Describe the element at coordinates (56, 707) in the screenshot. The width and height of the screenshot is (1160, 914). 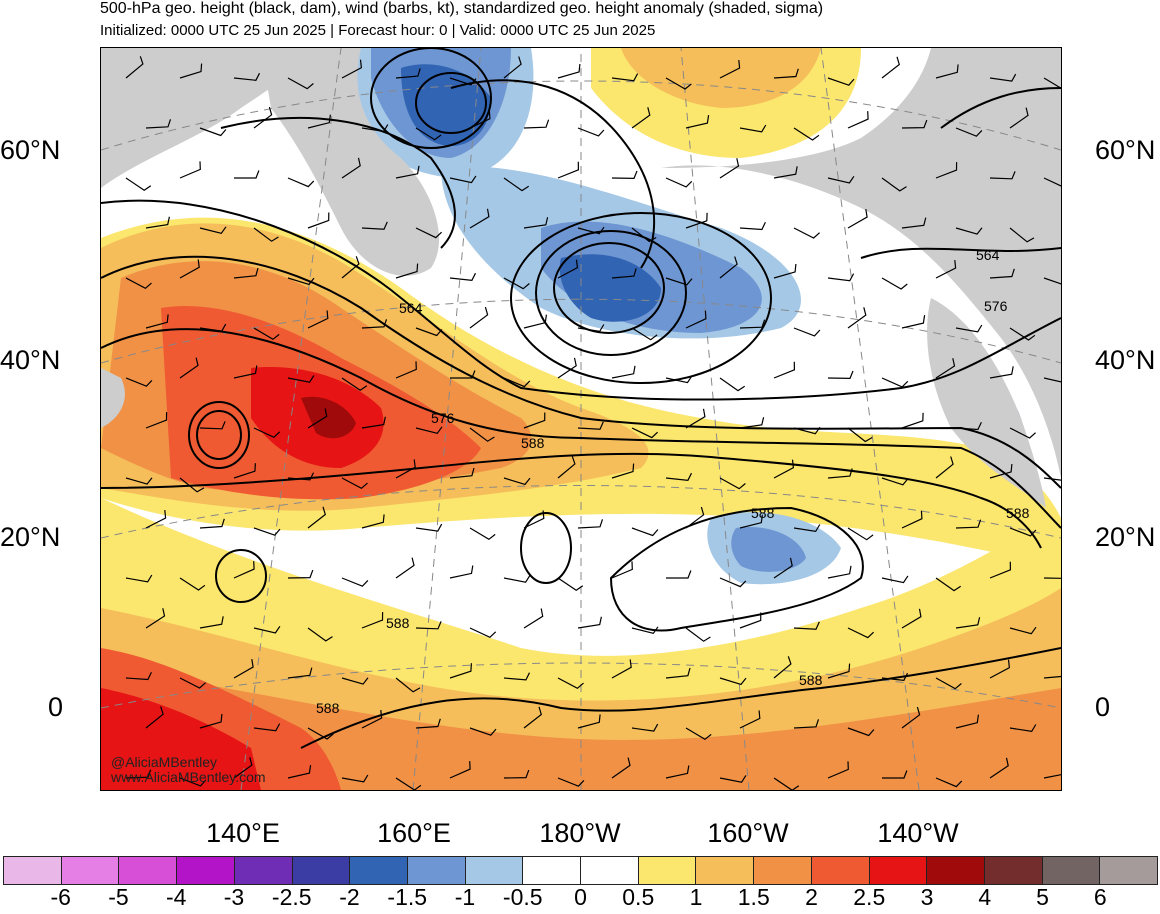
I see `lat-label-left: 0` at that location.